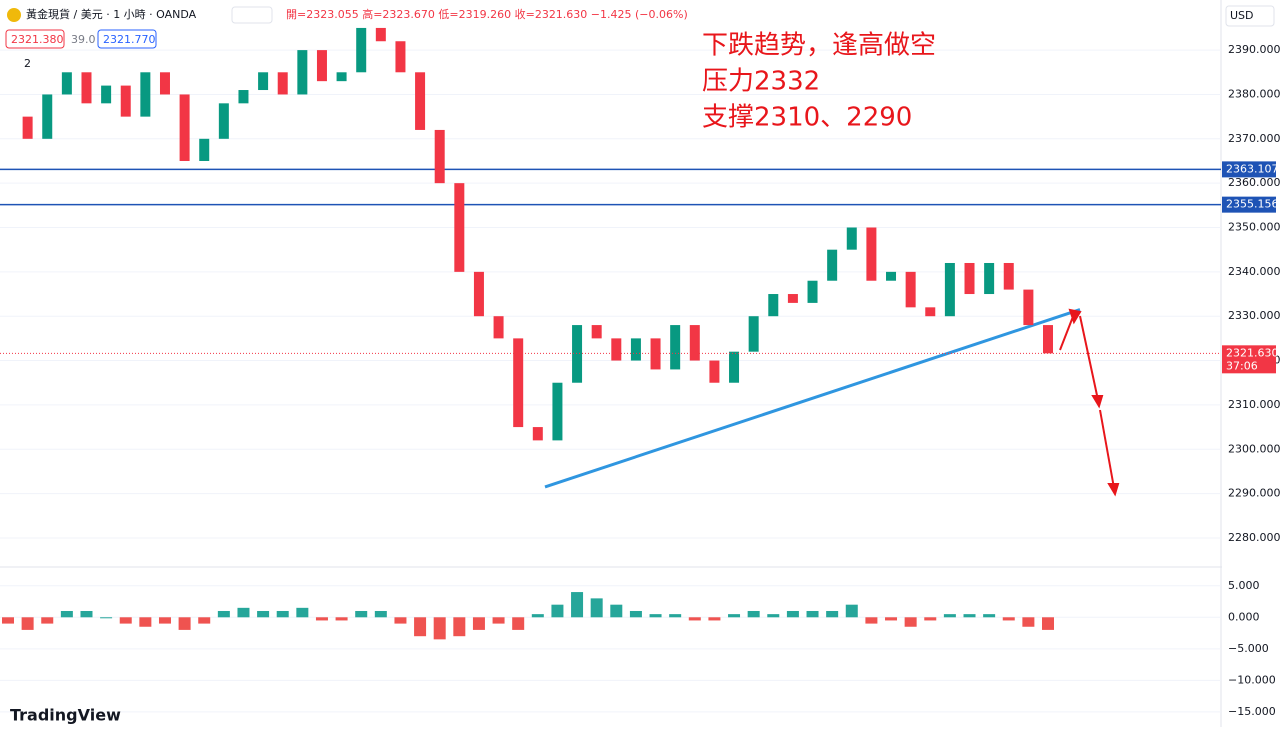  What do you see at coordinates (1252, 352) in the screenshot?
I see `last-price: 2321.630` at bounding box center [1252, 352].